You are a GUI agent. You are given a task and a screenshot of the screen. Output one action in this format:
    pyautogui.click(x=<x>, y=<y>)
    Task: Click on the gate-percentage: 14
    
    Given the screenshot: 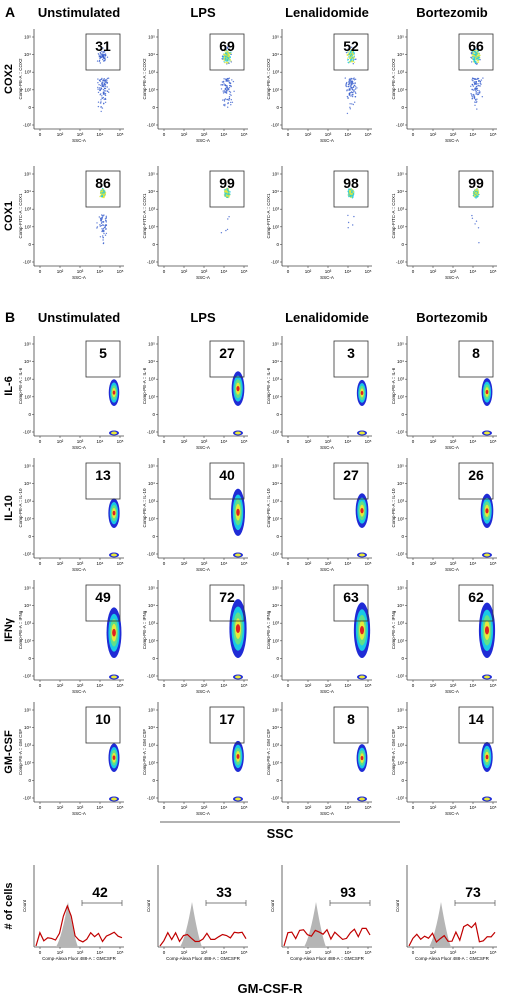 What is the action you would take?
    pyautogui.click(x=476, y=719)
    